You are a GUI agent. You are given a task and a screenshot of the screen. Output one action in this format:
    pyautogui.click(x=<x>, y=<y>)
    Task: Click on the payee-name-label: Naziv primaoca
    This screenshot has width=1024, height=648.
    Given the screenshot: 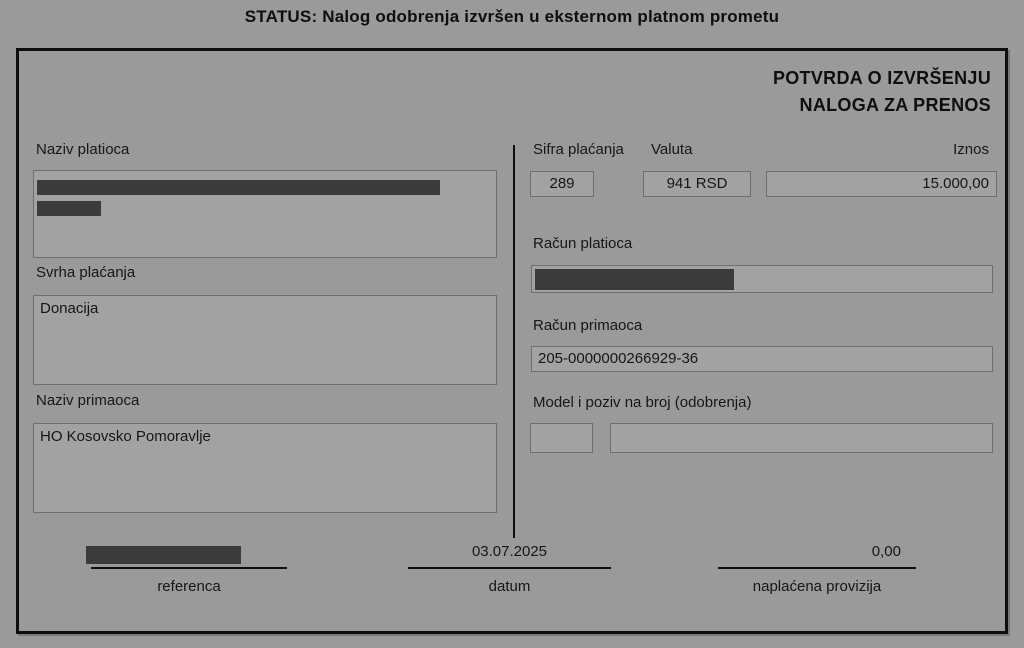 What is the action you would take?
    pyautogui.click(x=88, y=400)
    